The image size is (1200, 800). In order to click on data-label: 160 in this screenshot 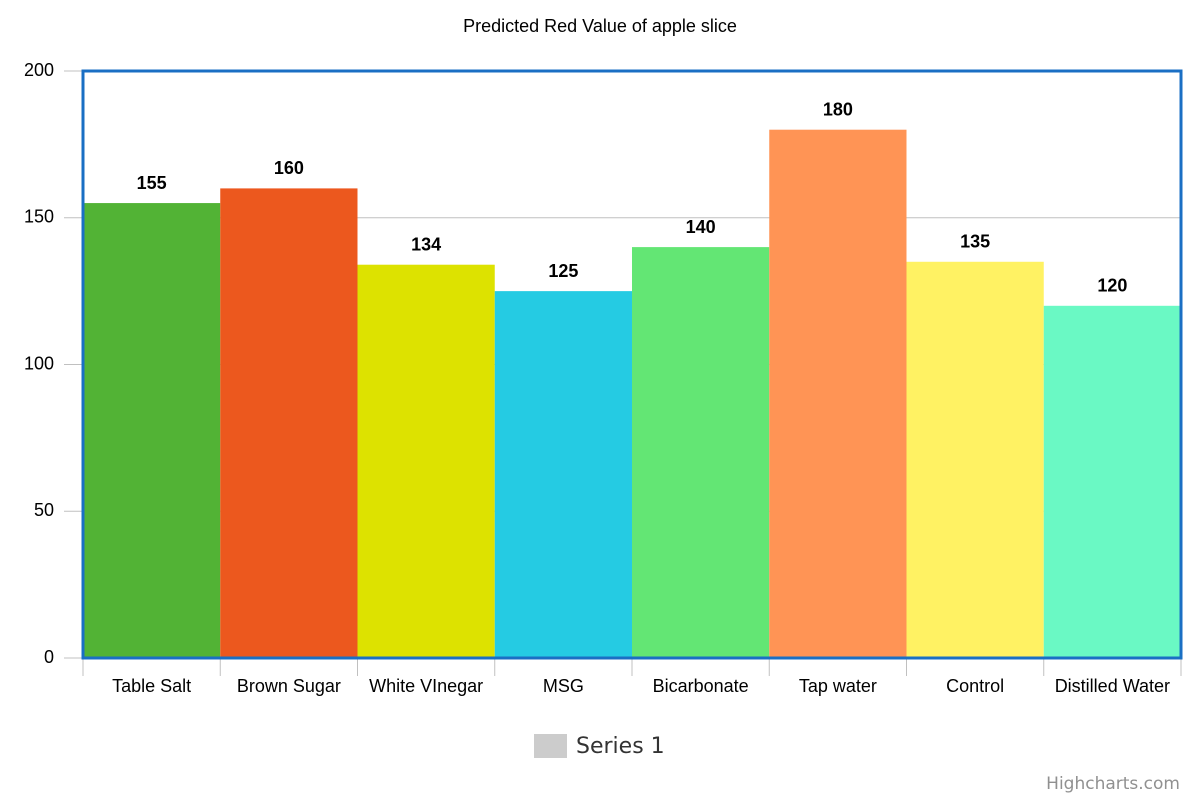, I will do `click(289, 168)`.